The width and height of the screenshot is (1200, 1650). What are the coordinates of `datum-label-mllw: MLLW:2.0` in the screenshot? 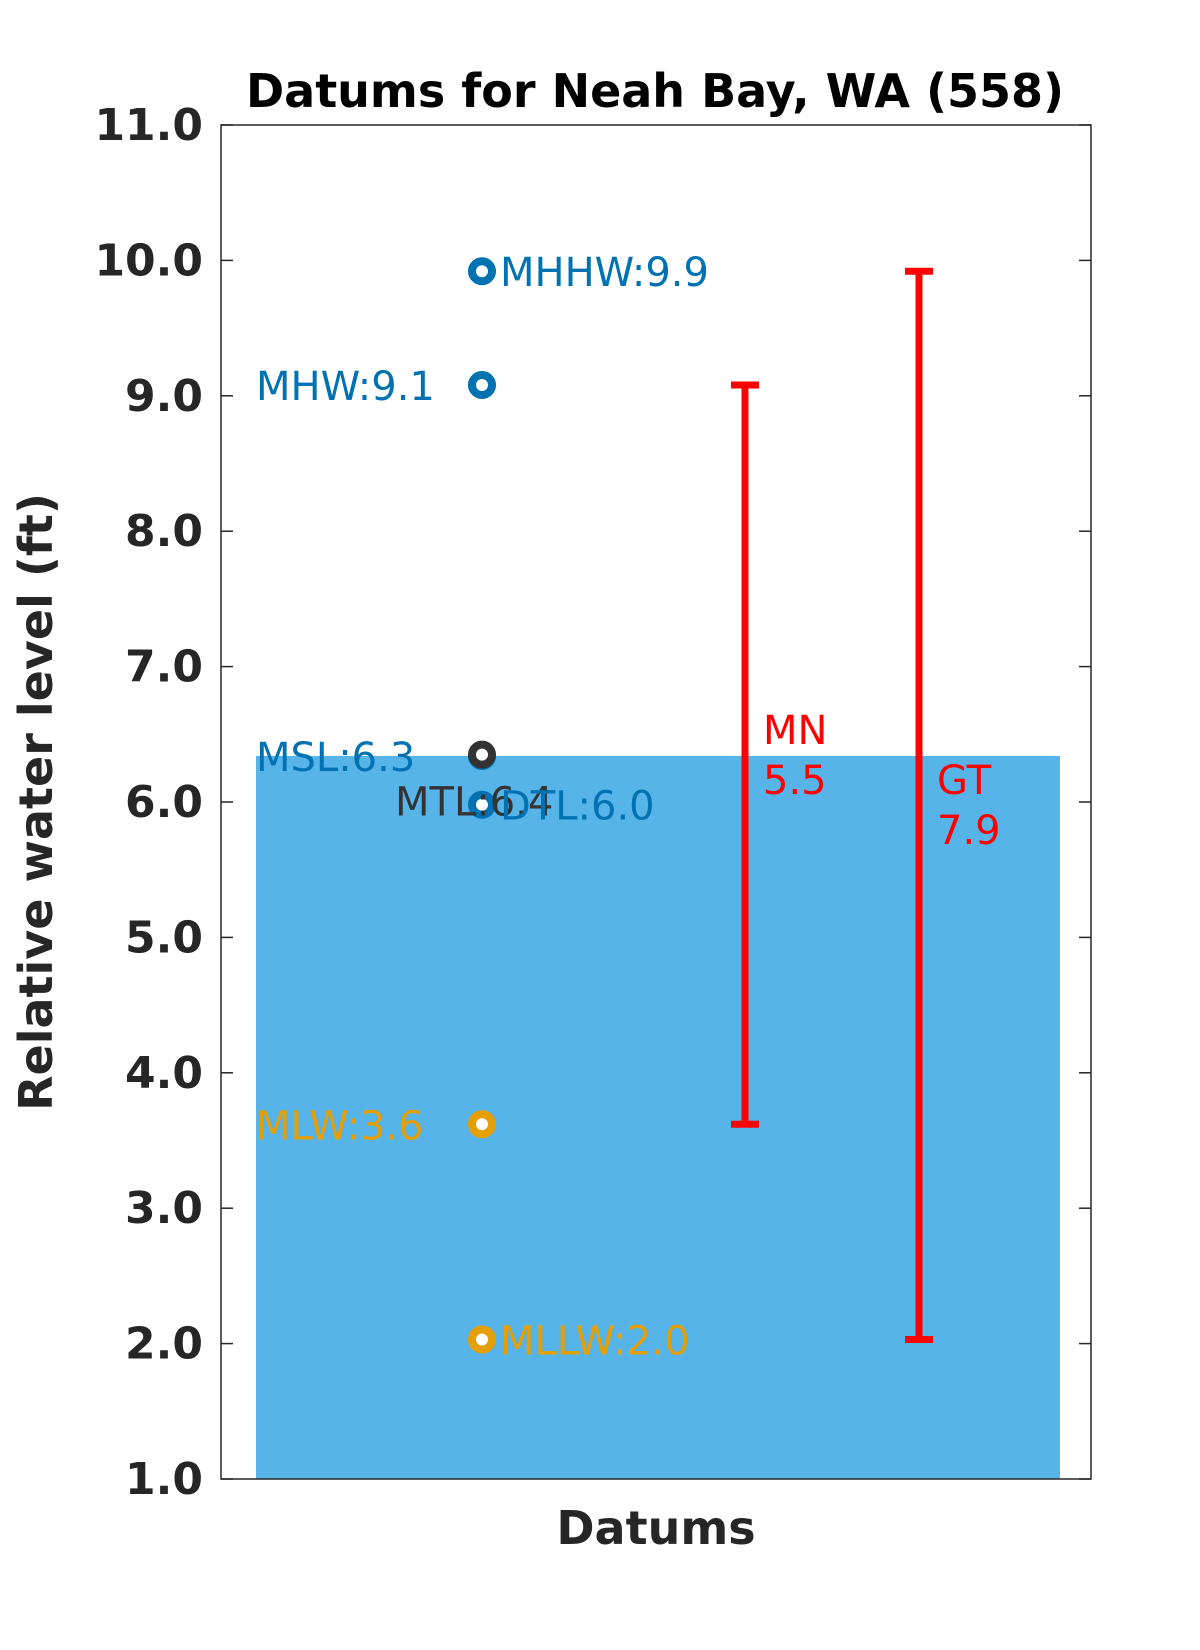 It's located at (595, 1342).